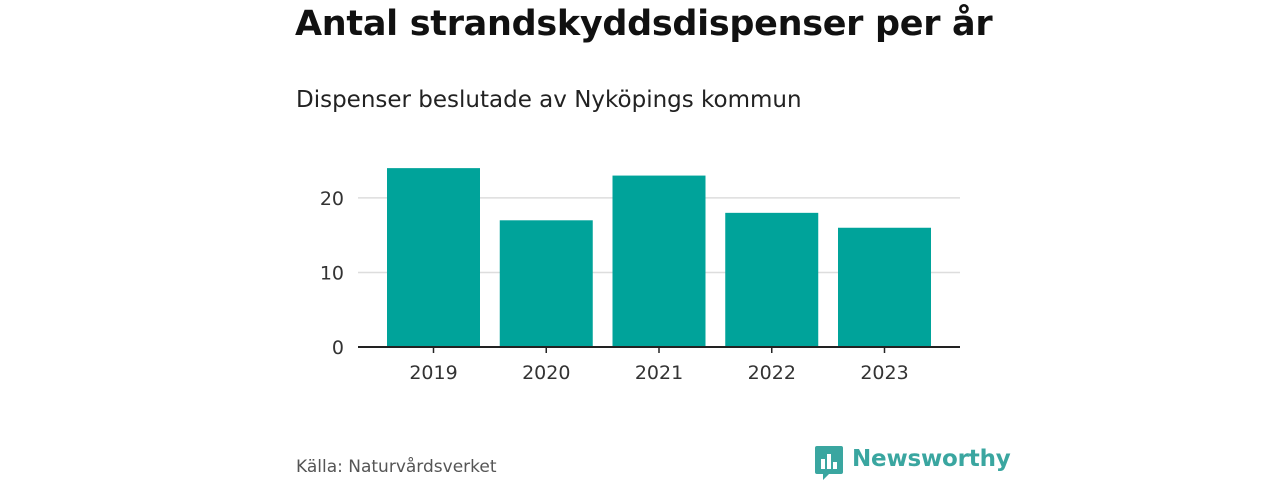 This screenshot has height=480, width=1280. I want to click on source-note: Källa: Naturvårdsverket, so click(396, 467).